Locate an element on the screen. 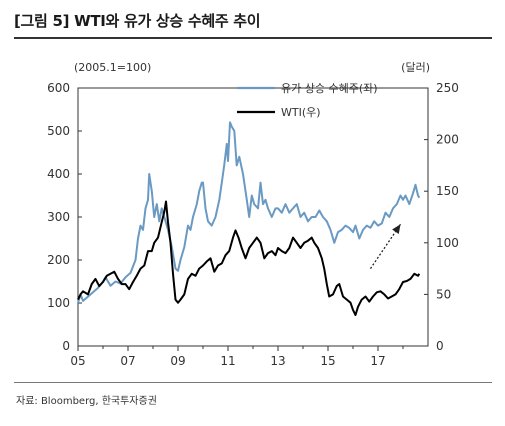 The height and width of the screenshot is (426, 505). trend-arrow-head is located at coordinates (396, 229).